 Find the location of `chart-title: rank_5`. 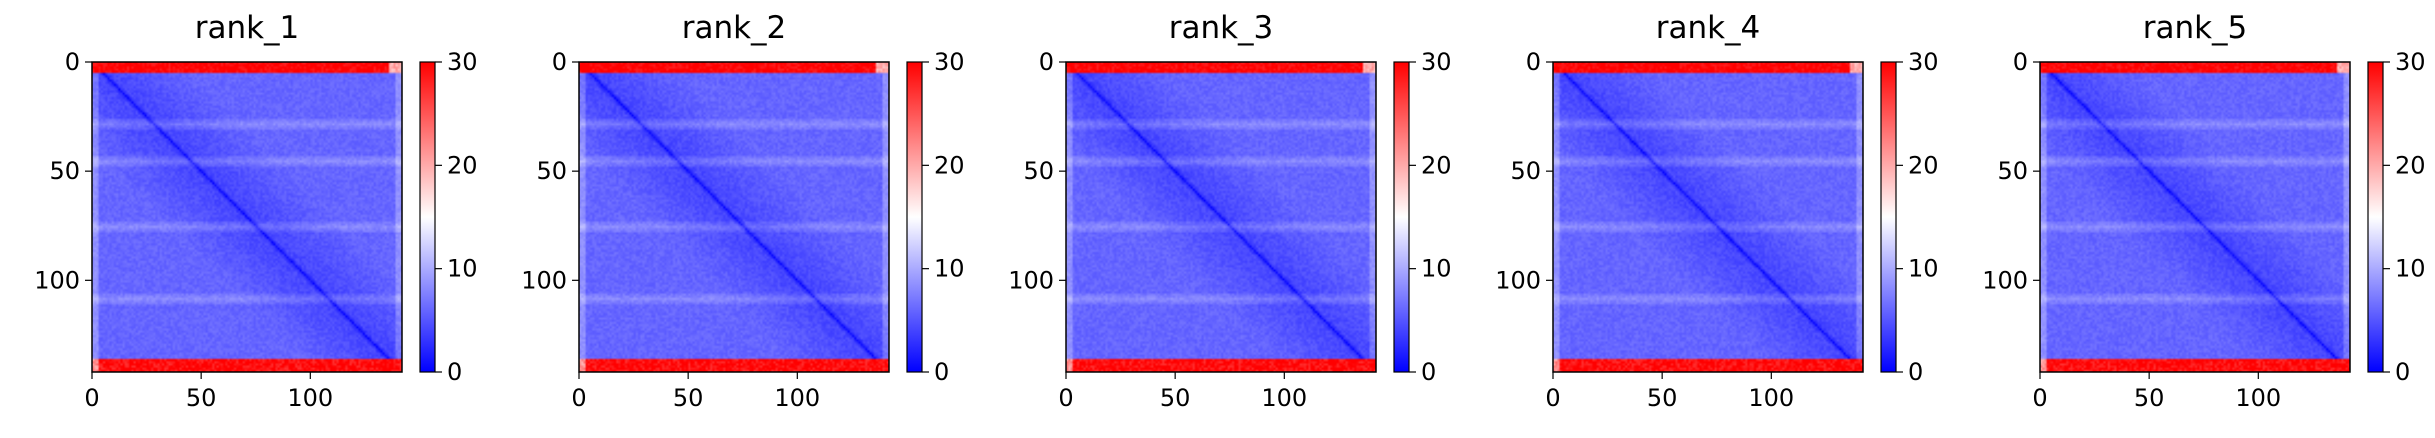

chart-title: rank_5 is located at coordinates (2195, 28).